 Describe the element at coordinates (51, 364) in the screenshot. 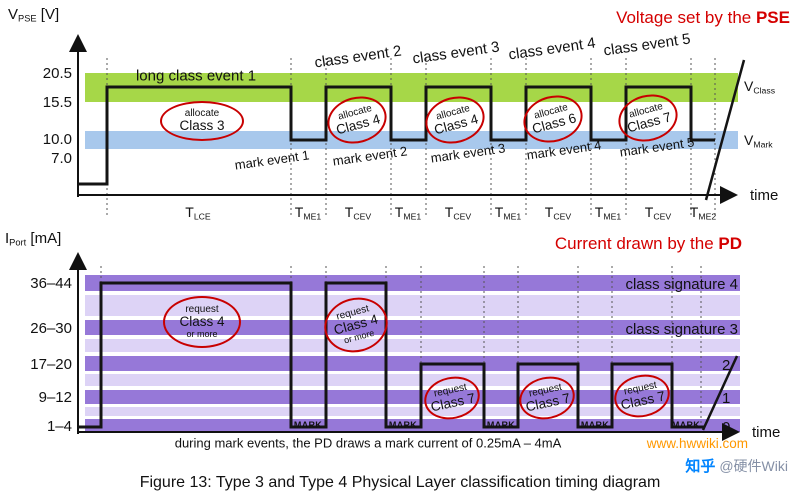

I see `i-tick-17-20: 17–20` at that location.